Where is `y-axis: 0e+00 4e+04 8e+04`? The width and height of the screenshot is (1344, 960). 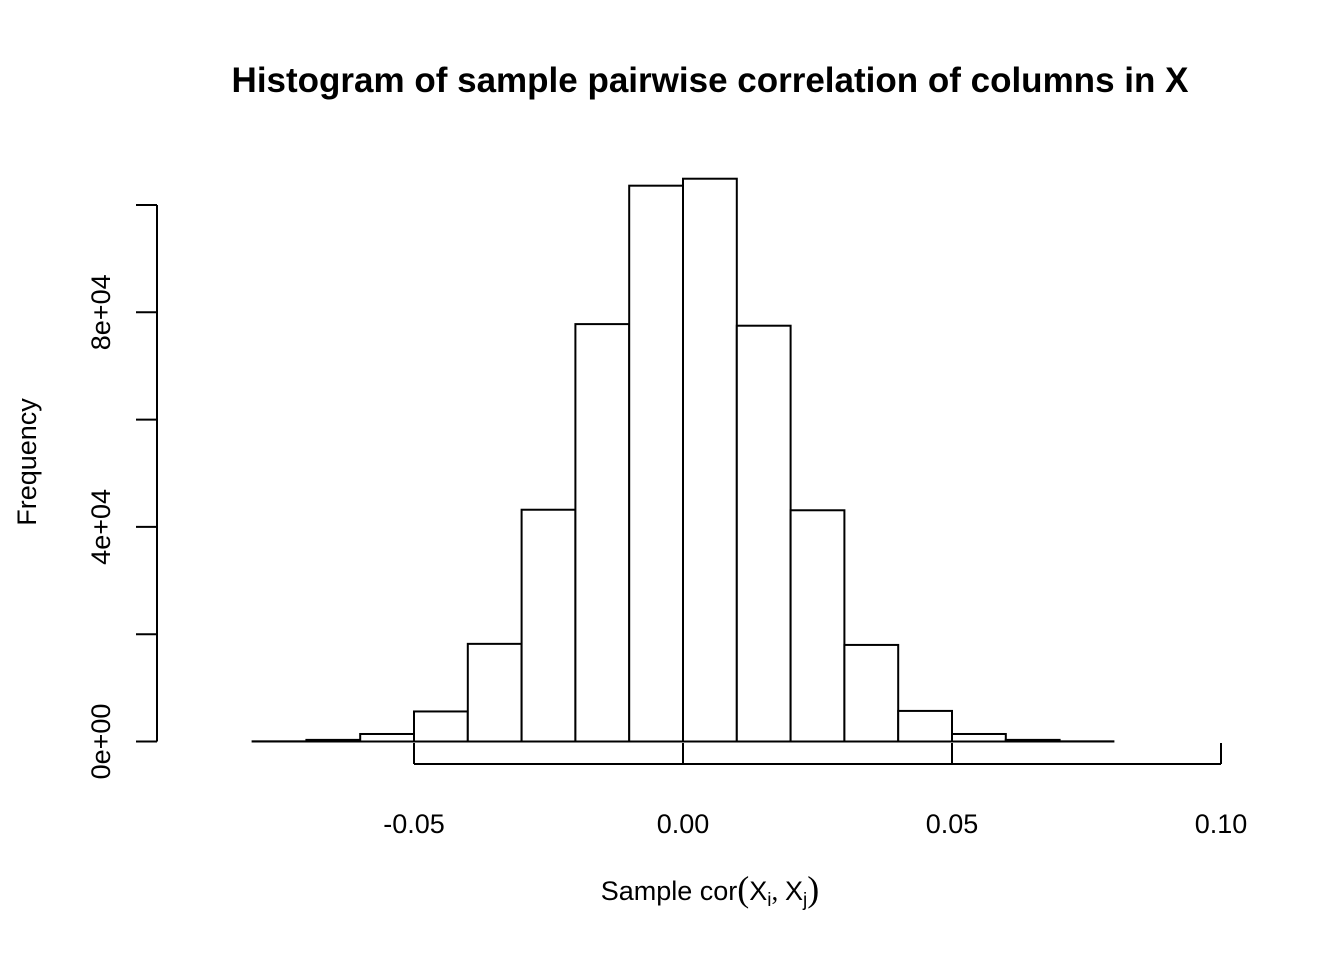 y-axis: 0e+00 4e+04 8e+04 is located at coordinates (122, 492).